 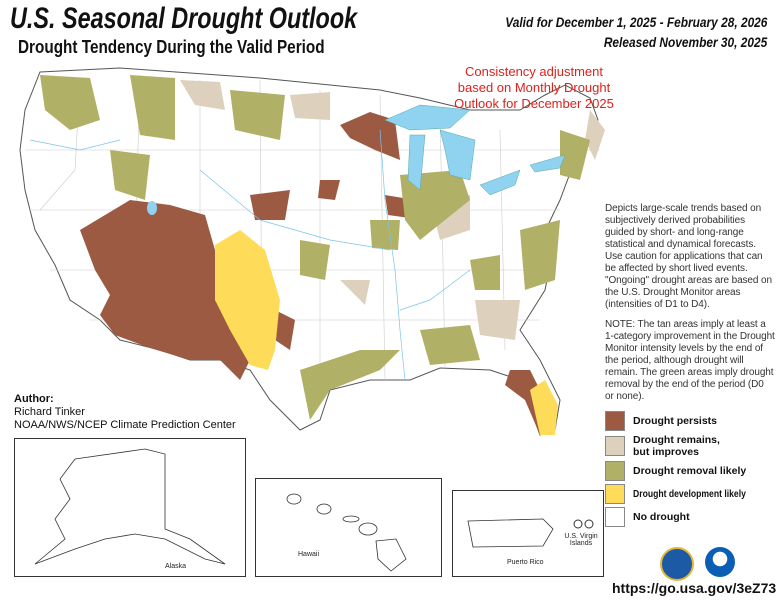 I want to click on legend-label: Drought removal likely, so click(x=690, y=471).